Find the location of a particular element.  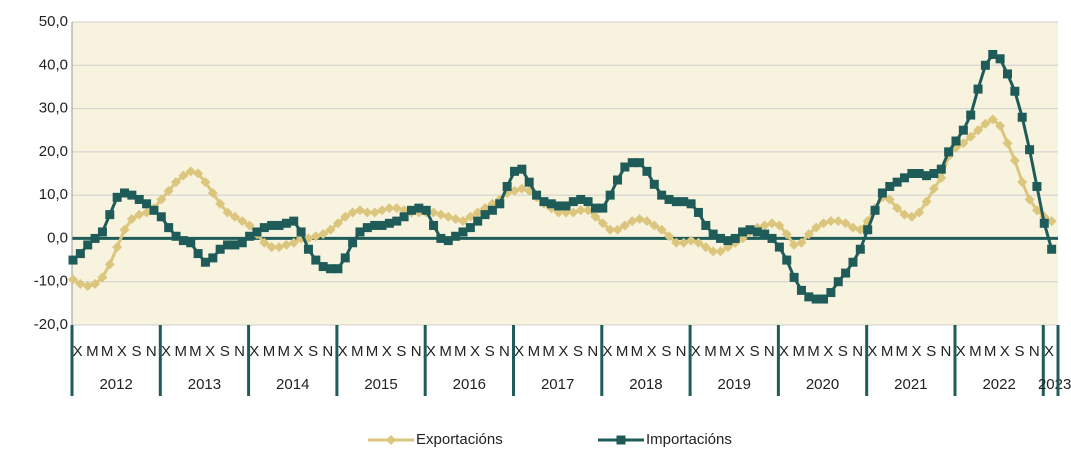

year-label: 2013 is located at coordinates (204, 384).